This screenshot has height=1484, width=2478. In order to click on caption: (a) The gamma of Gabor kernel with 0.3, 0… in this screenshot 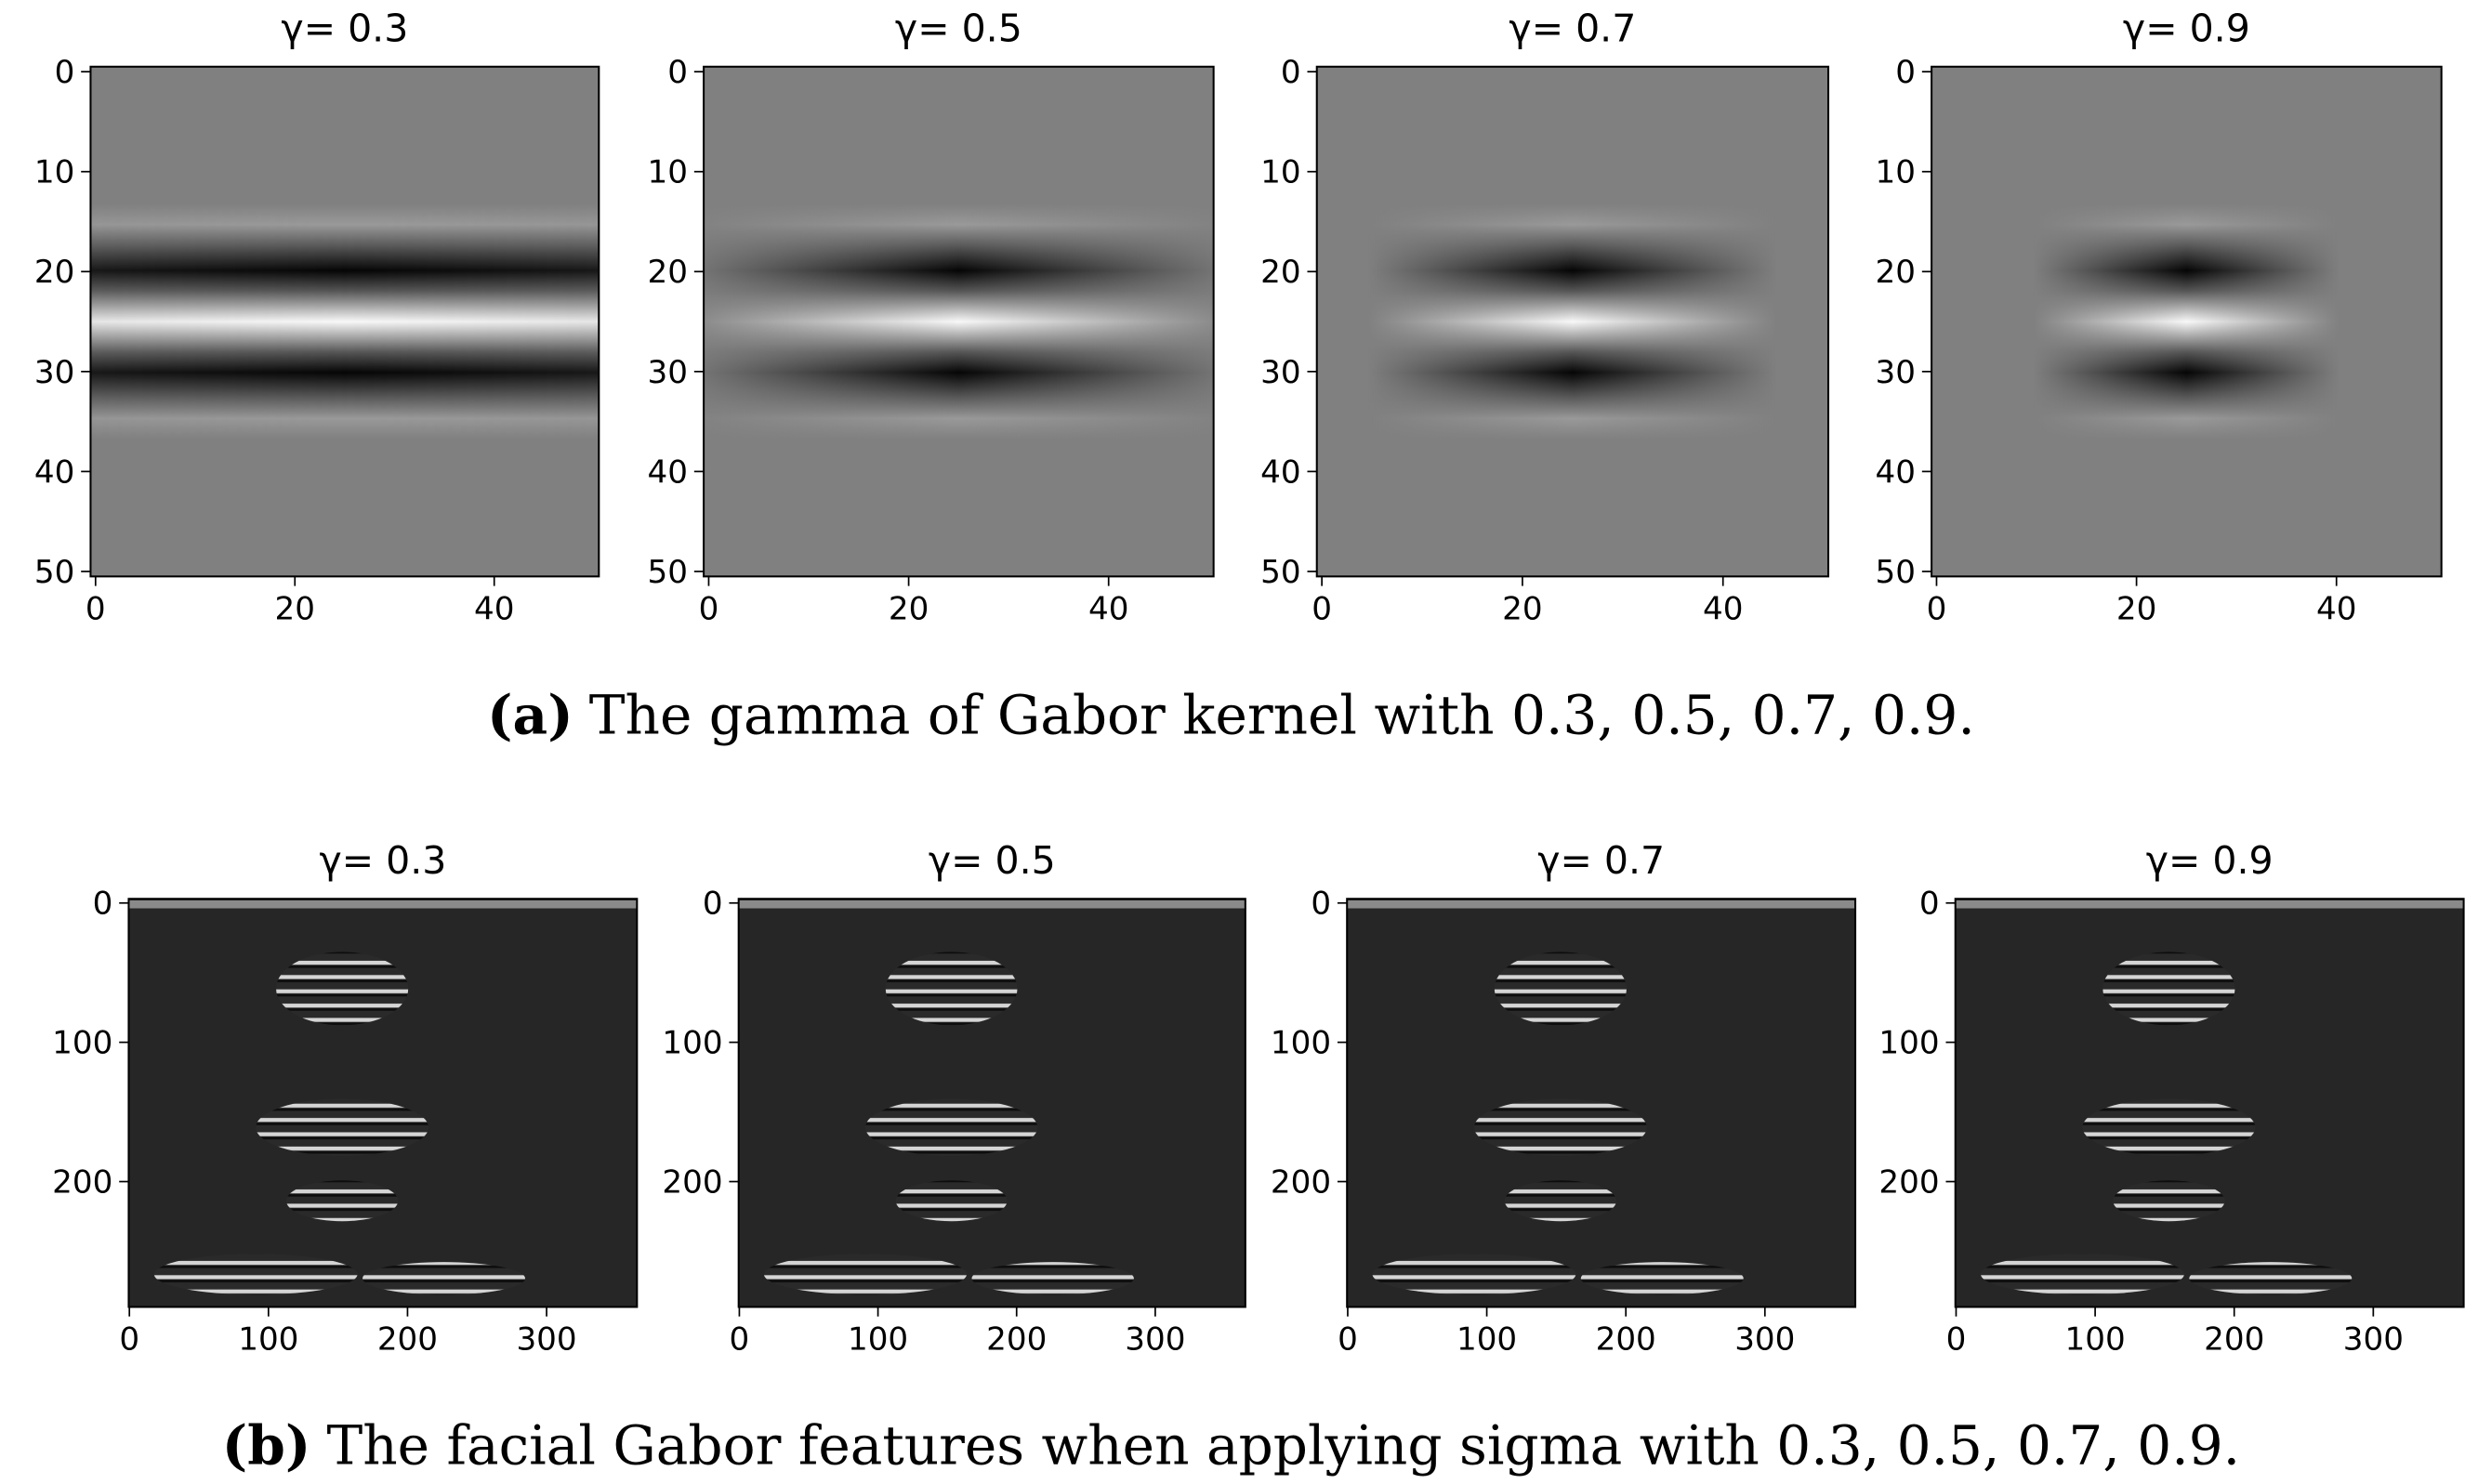, I will do `click(1231, 715)`.